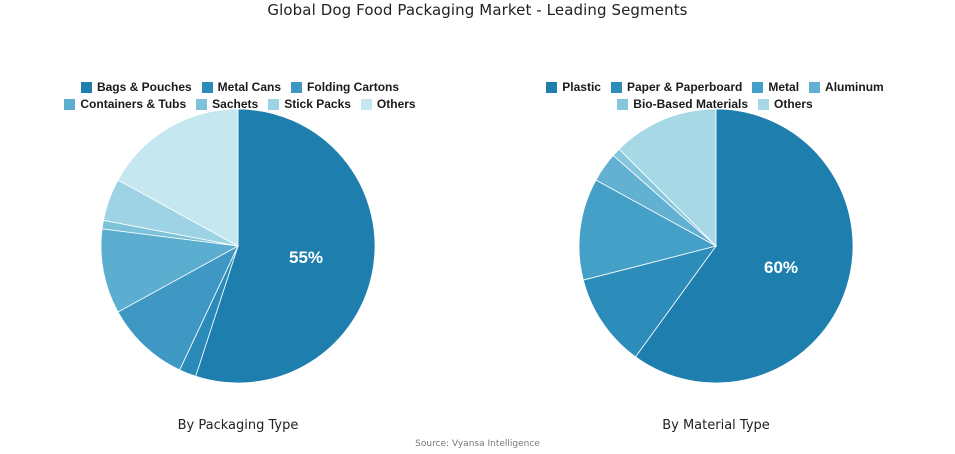  I want to click on pie-slice-plastic, so click(744, 246).